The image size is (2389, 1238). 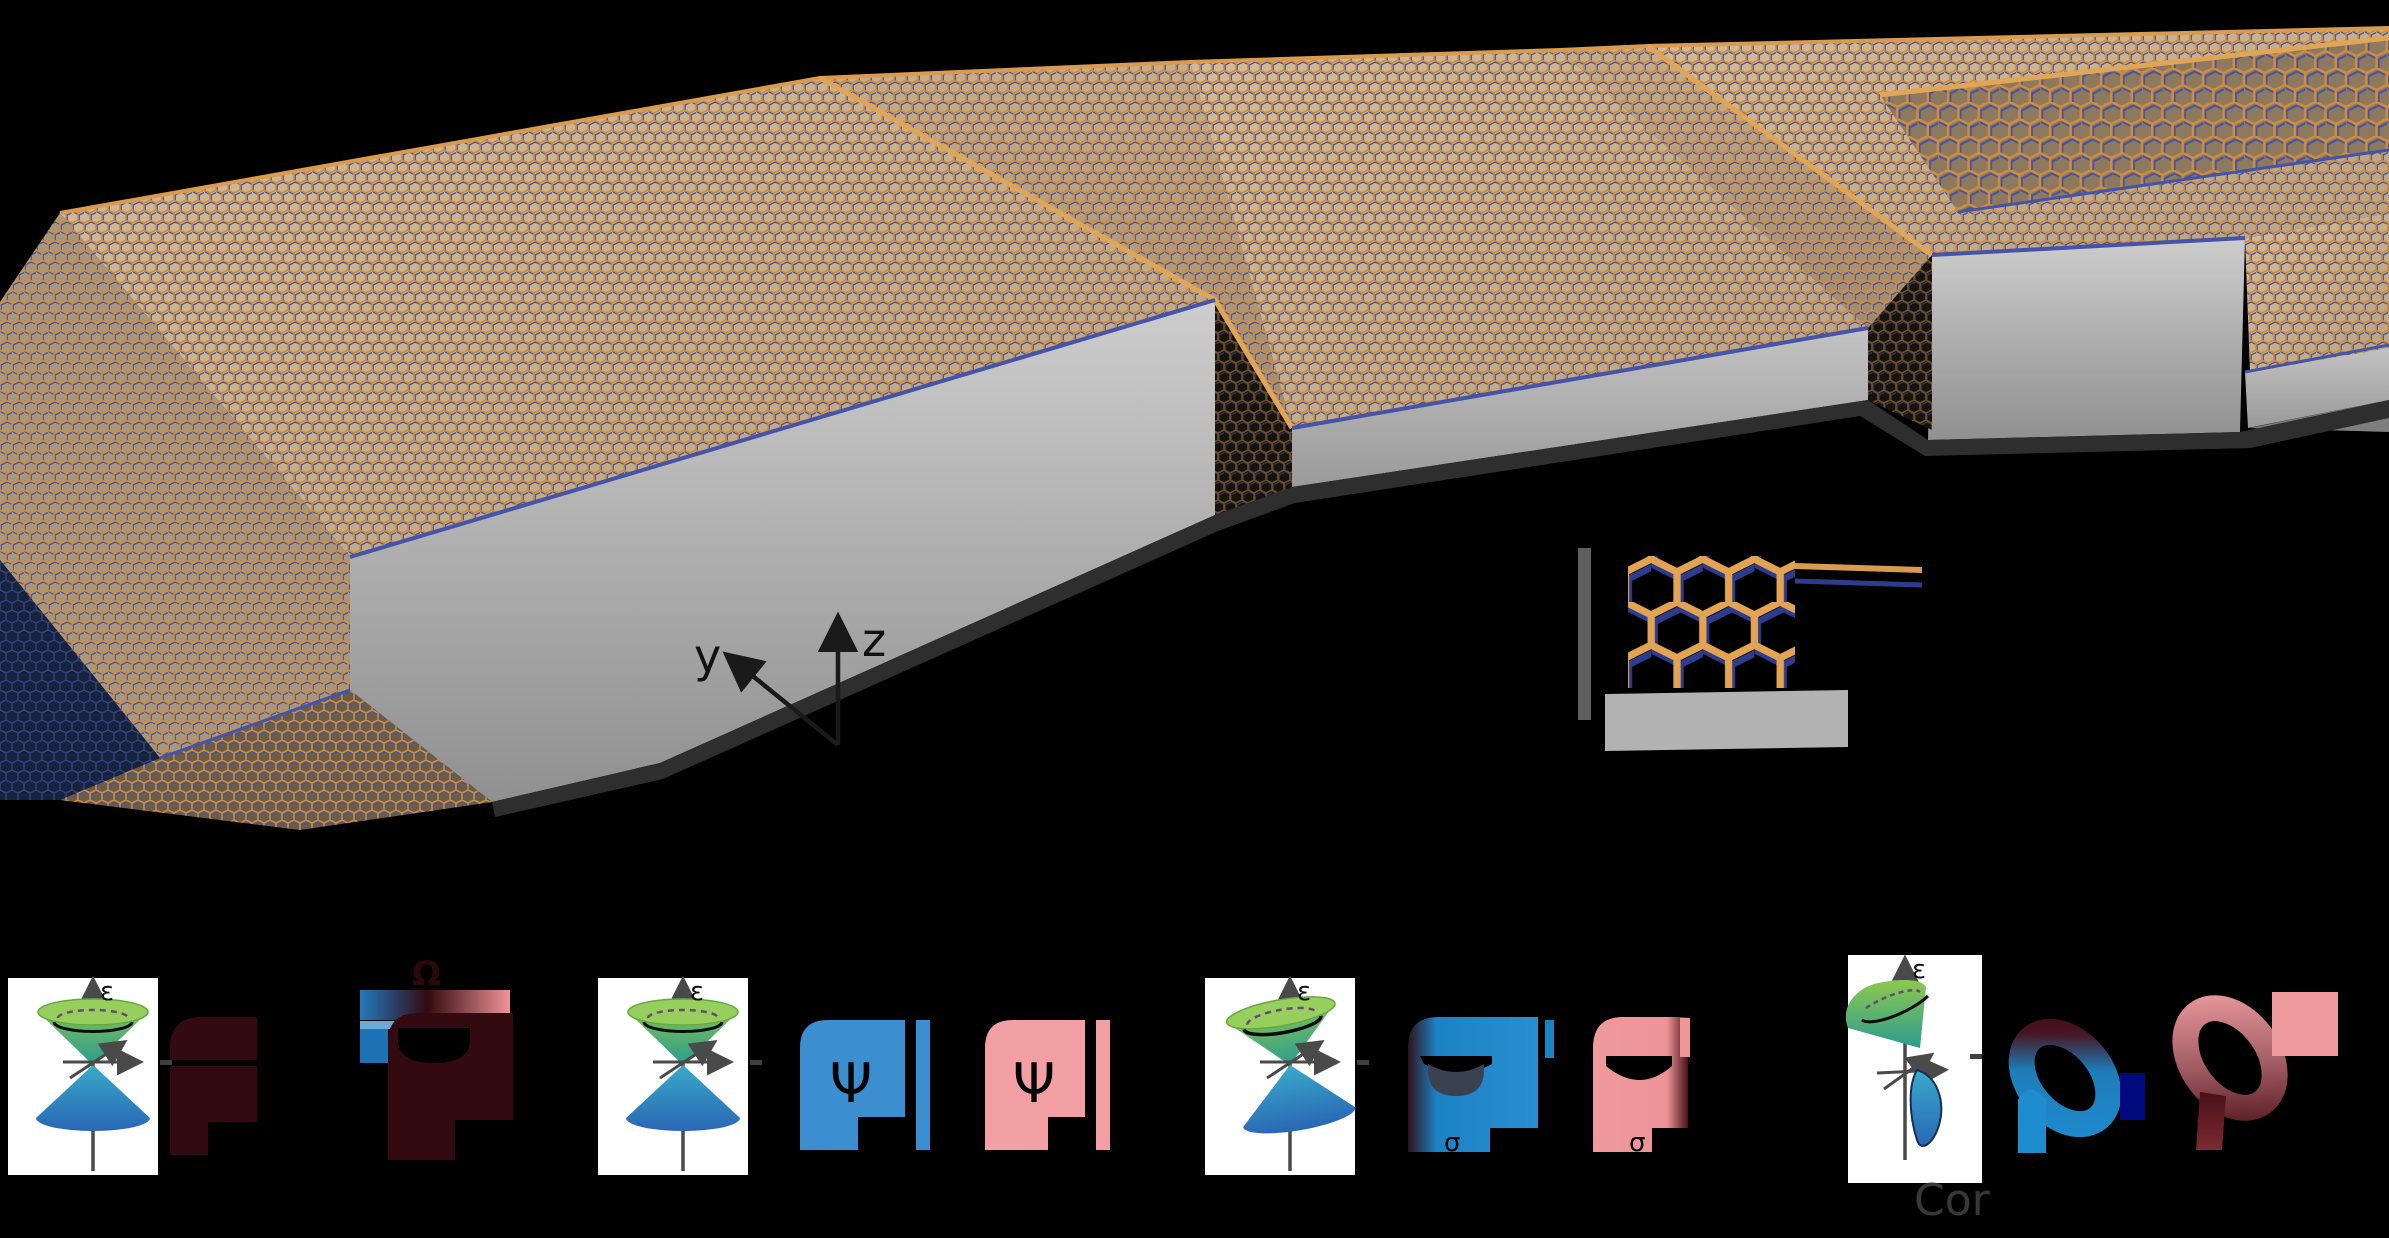 I want to click on bilayer-lattice-inset, so click(x=1750, y=649).